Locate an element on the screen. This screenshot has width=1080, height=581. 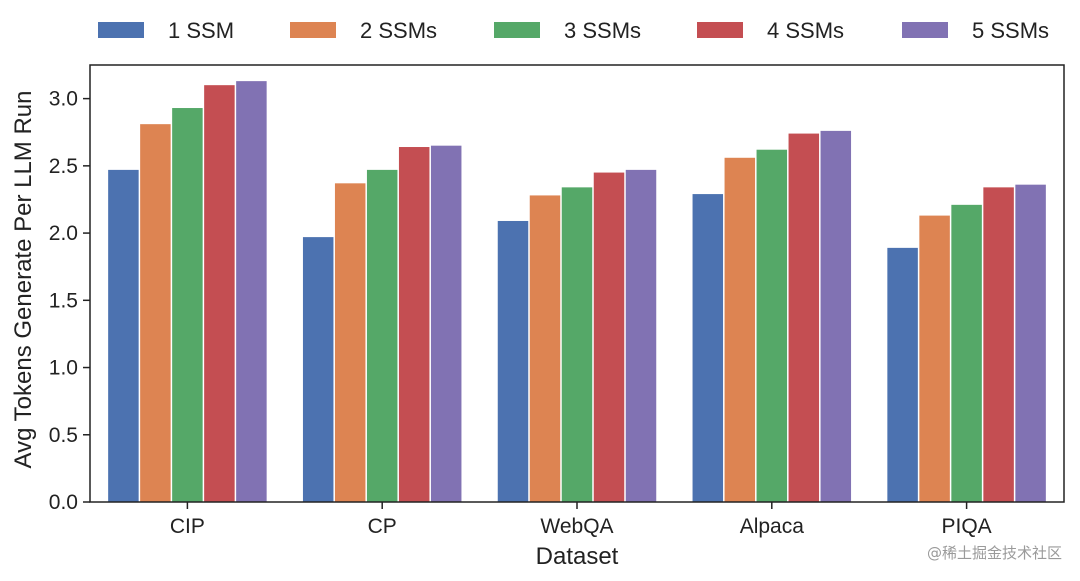
x-axis: CIP CP WebQA Alpaca PIQA is located at coordinates (581, 520).